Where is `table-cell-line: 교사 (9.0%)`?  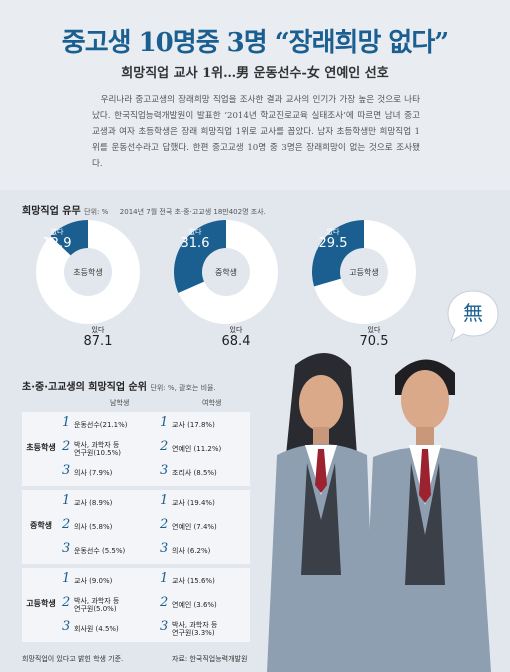 table-cell-line: 교사 (9.0%) is located at coordinates (93, 581).